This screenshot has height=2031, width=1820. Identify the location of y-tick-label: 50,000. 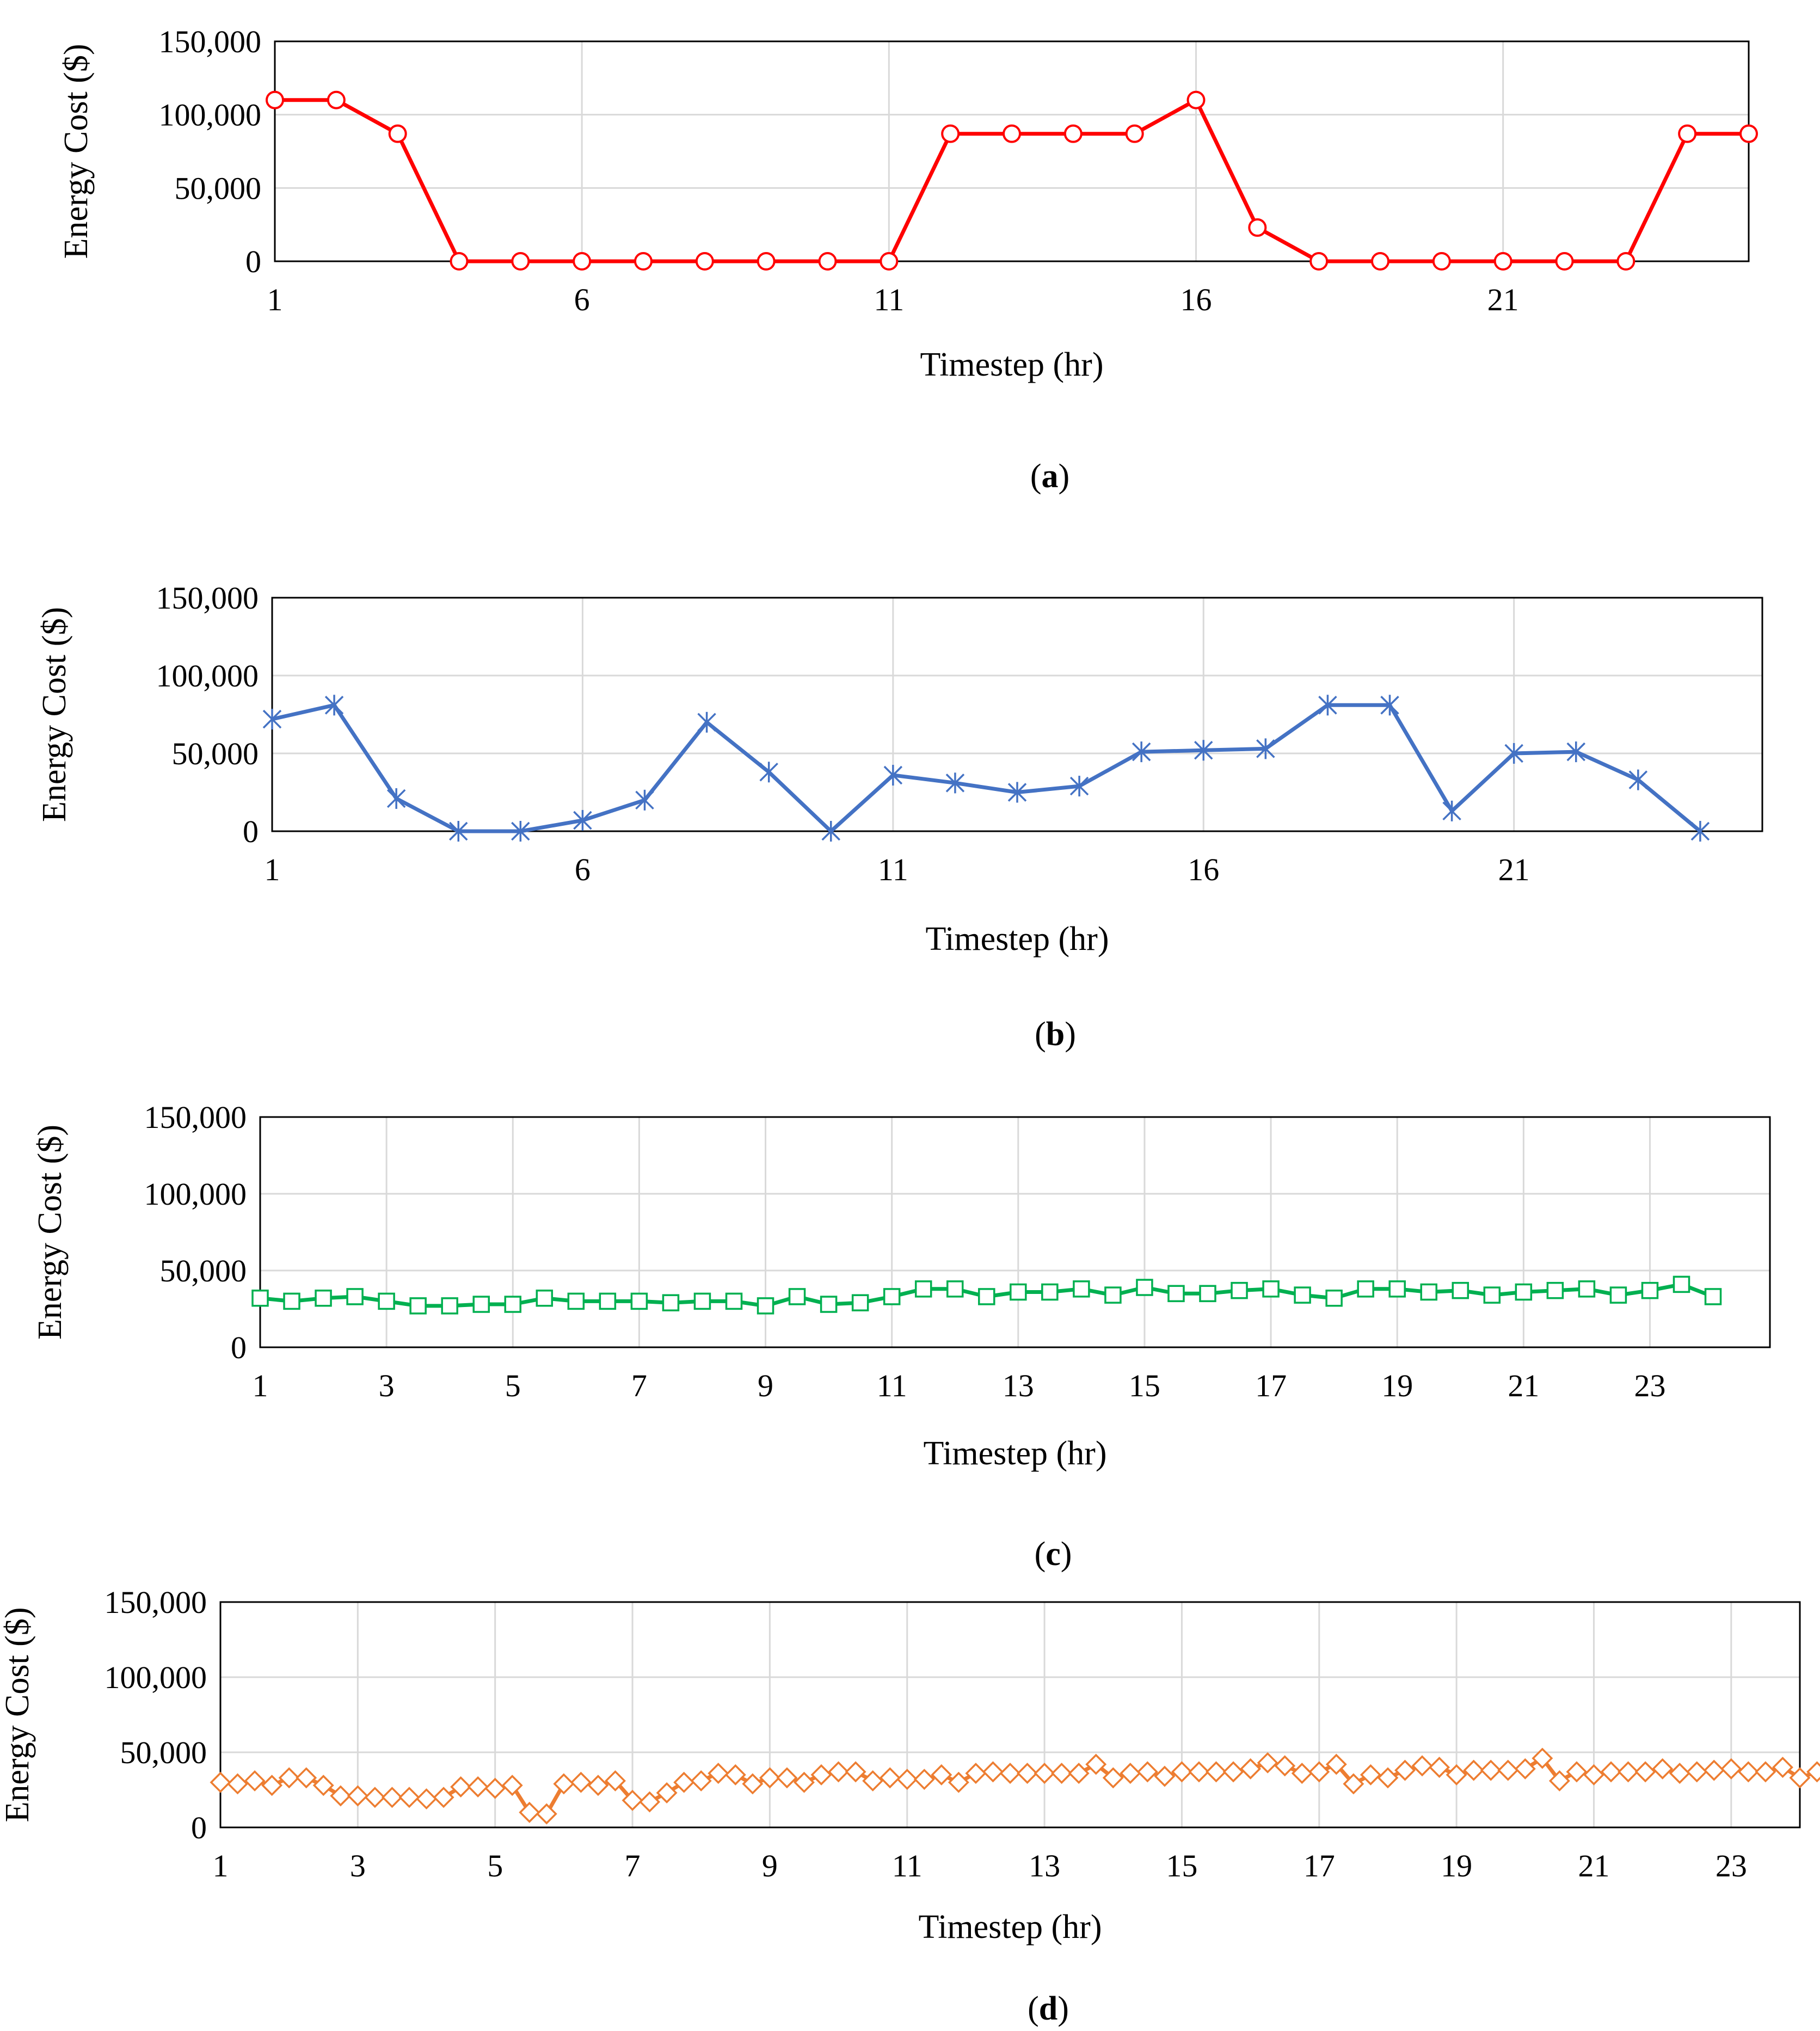
(215, 754).